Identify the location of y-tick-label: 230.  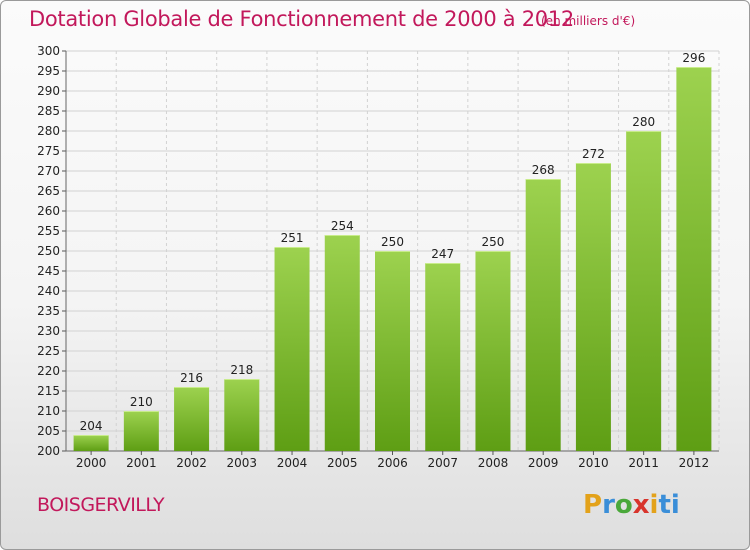
(48, 331).